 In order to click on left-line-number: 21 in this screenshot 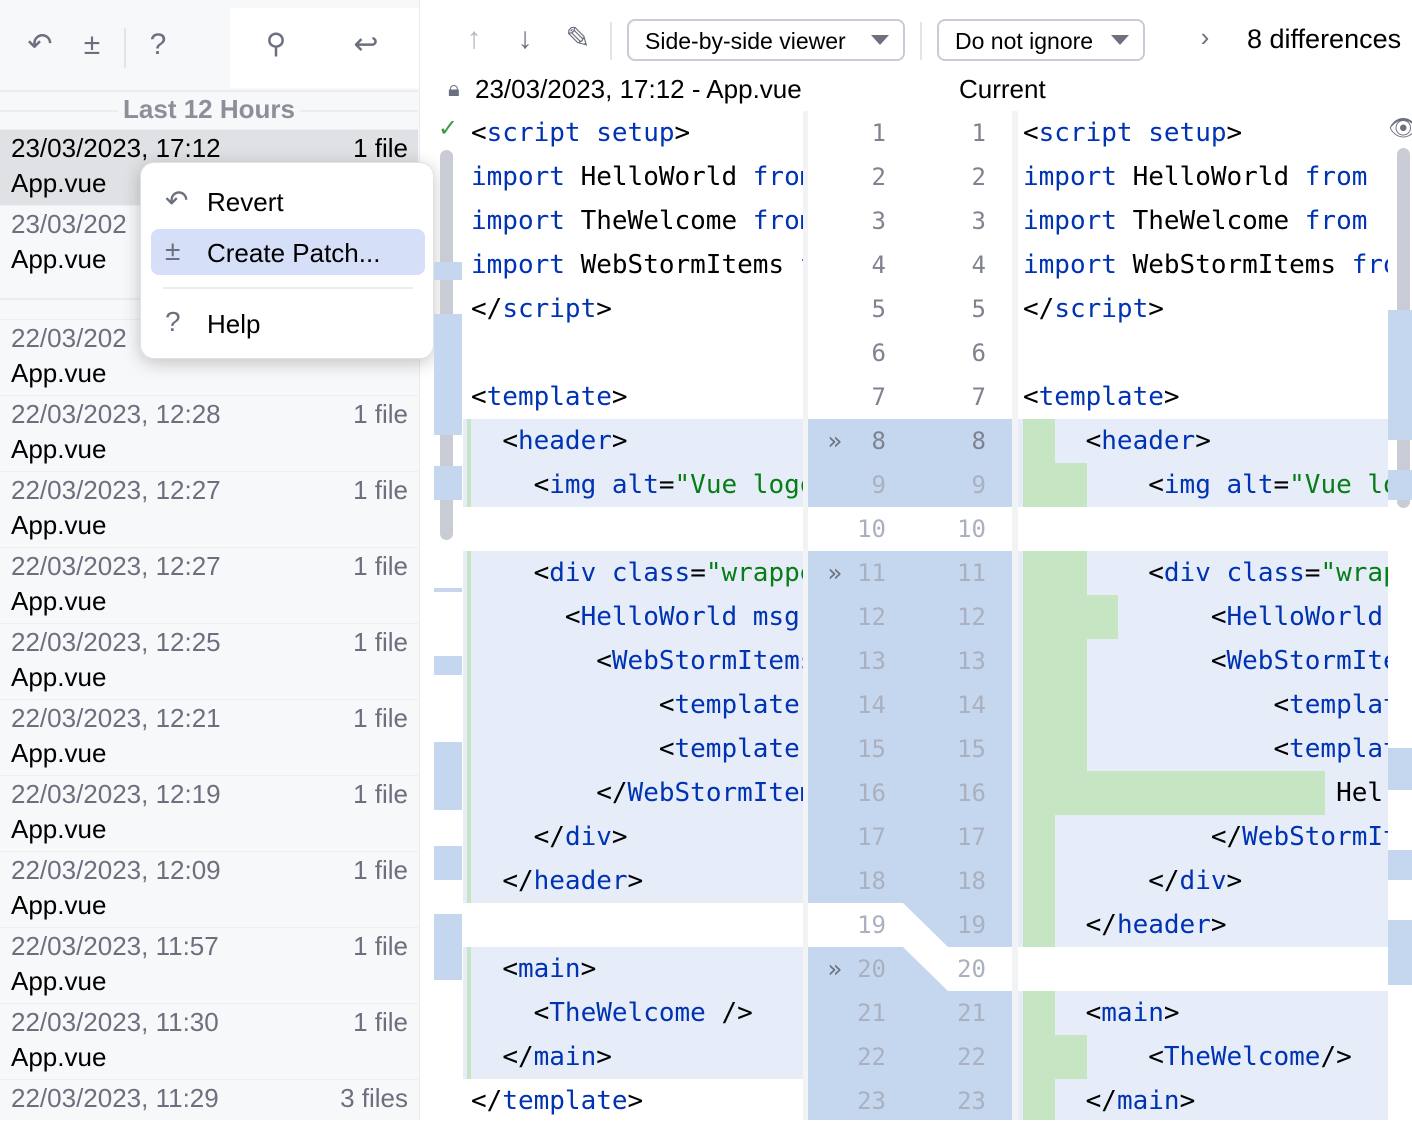, I will do `click(871, 1013)`.